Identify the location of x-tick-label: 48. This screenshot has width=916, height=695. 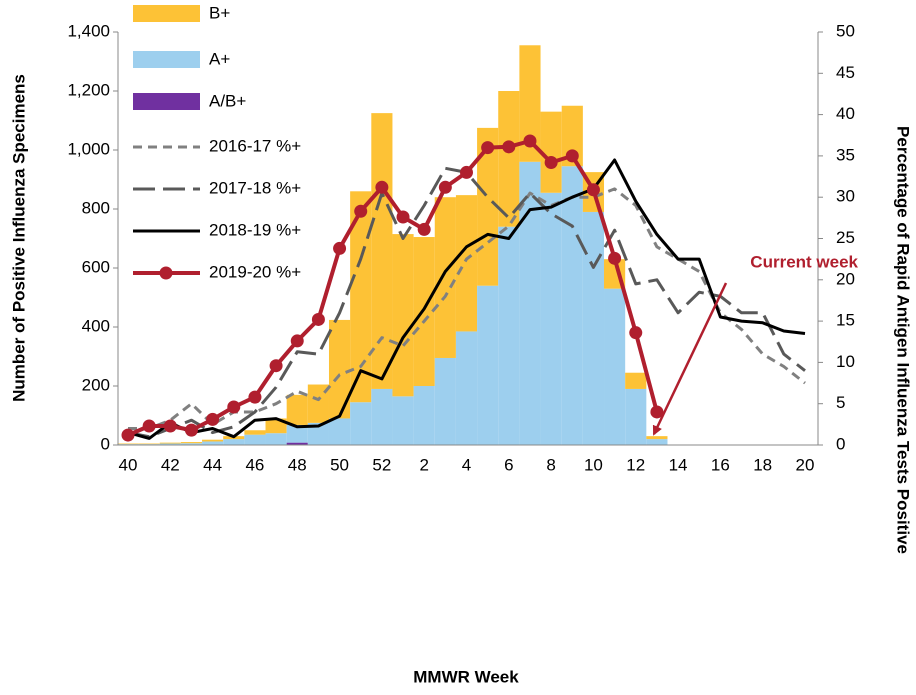
(297, 464).